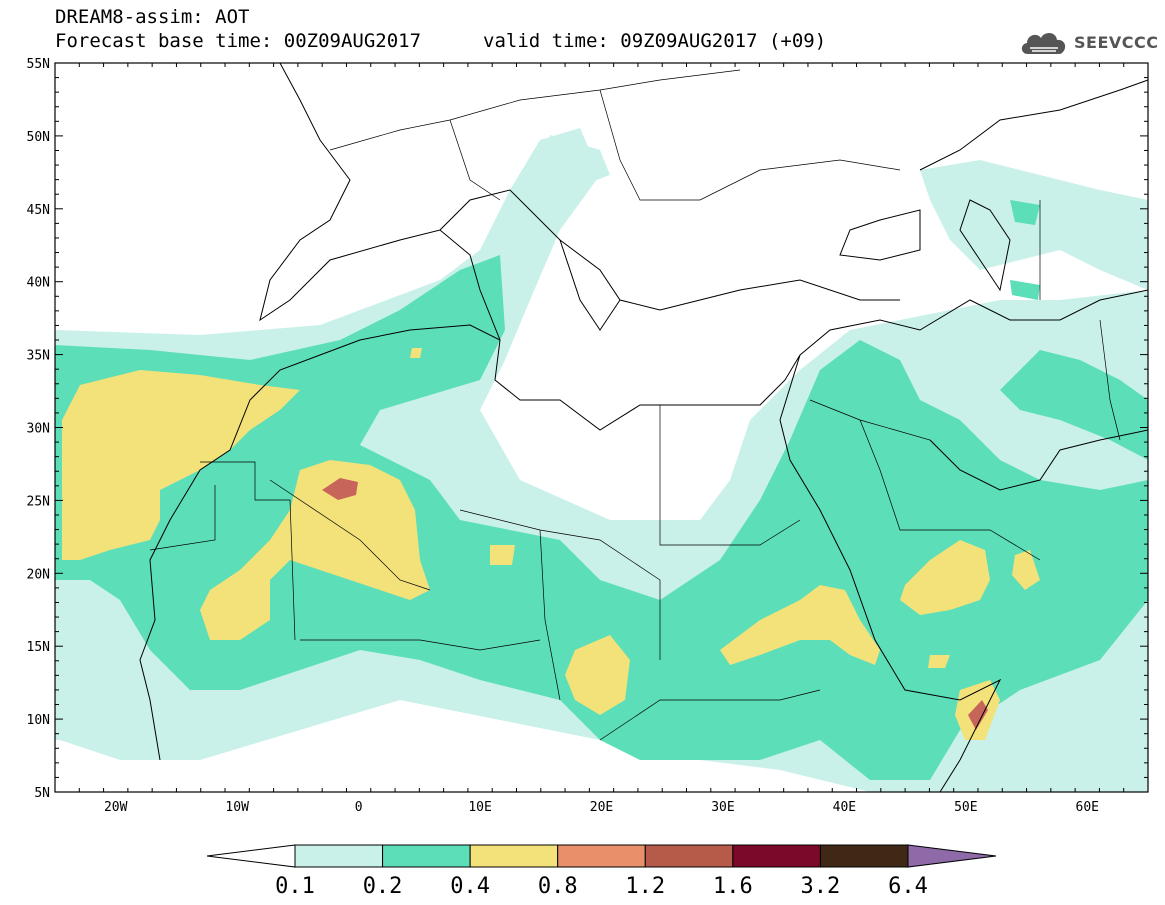 The width and height of the screenshot is (1165, 905). I want to click on colorbar-label: 6.4, so click(908, 886).